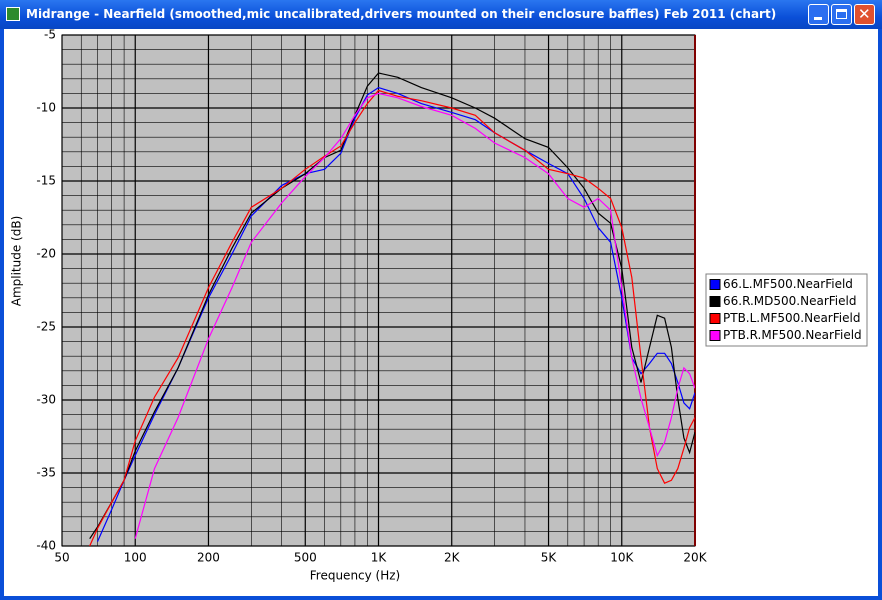 The image size is (882, 600). Describe the element at coordinates (17, 261) in the screenshot. I see `y-axis-label: Amplitude (dB)` at that location.